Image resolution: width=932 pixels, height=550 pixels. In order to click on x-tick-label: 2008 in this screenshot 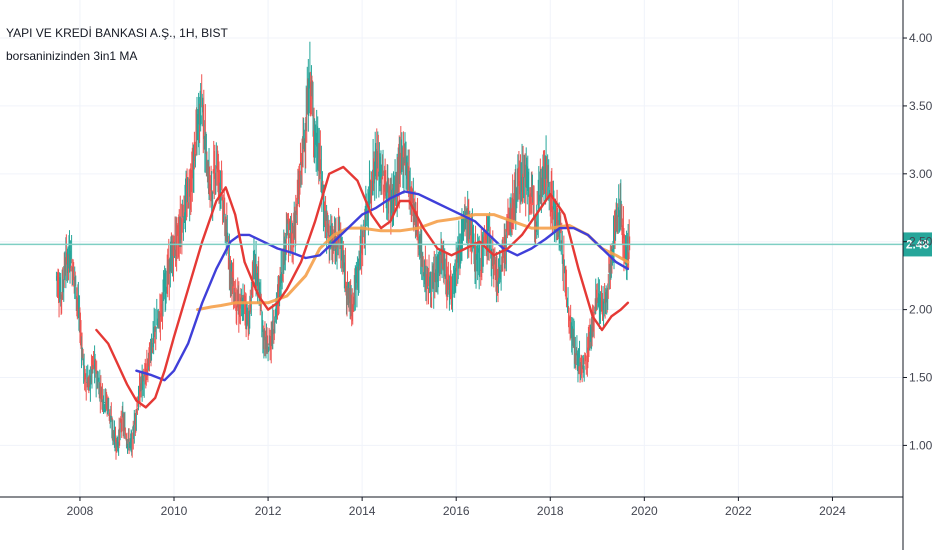, I will do `click(80, 511)`.